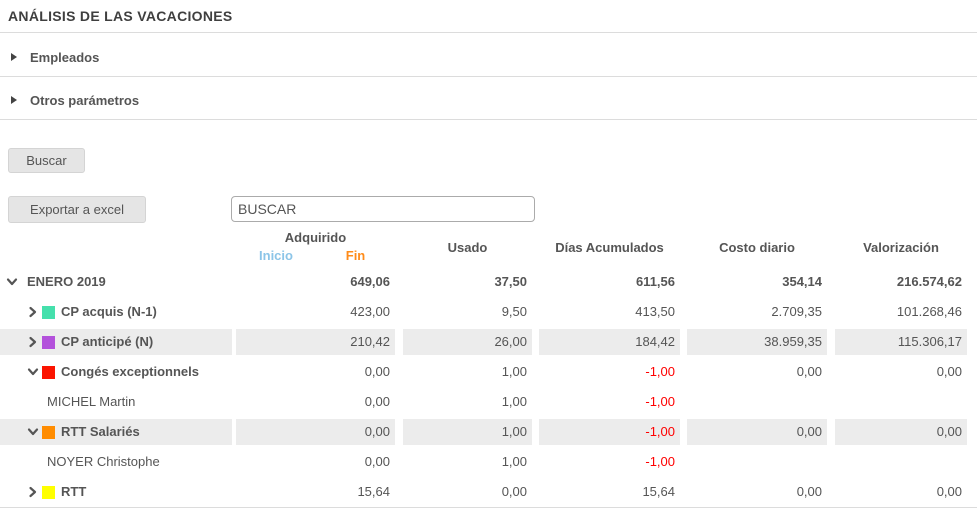  What do you see at coordinates (796, 311) in the screenshot?
I see `cell-costo-diario: 2.709,35` at bounding box center [796, 311].